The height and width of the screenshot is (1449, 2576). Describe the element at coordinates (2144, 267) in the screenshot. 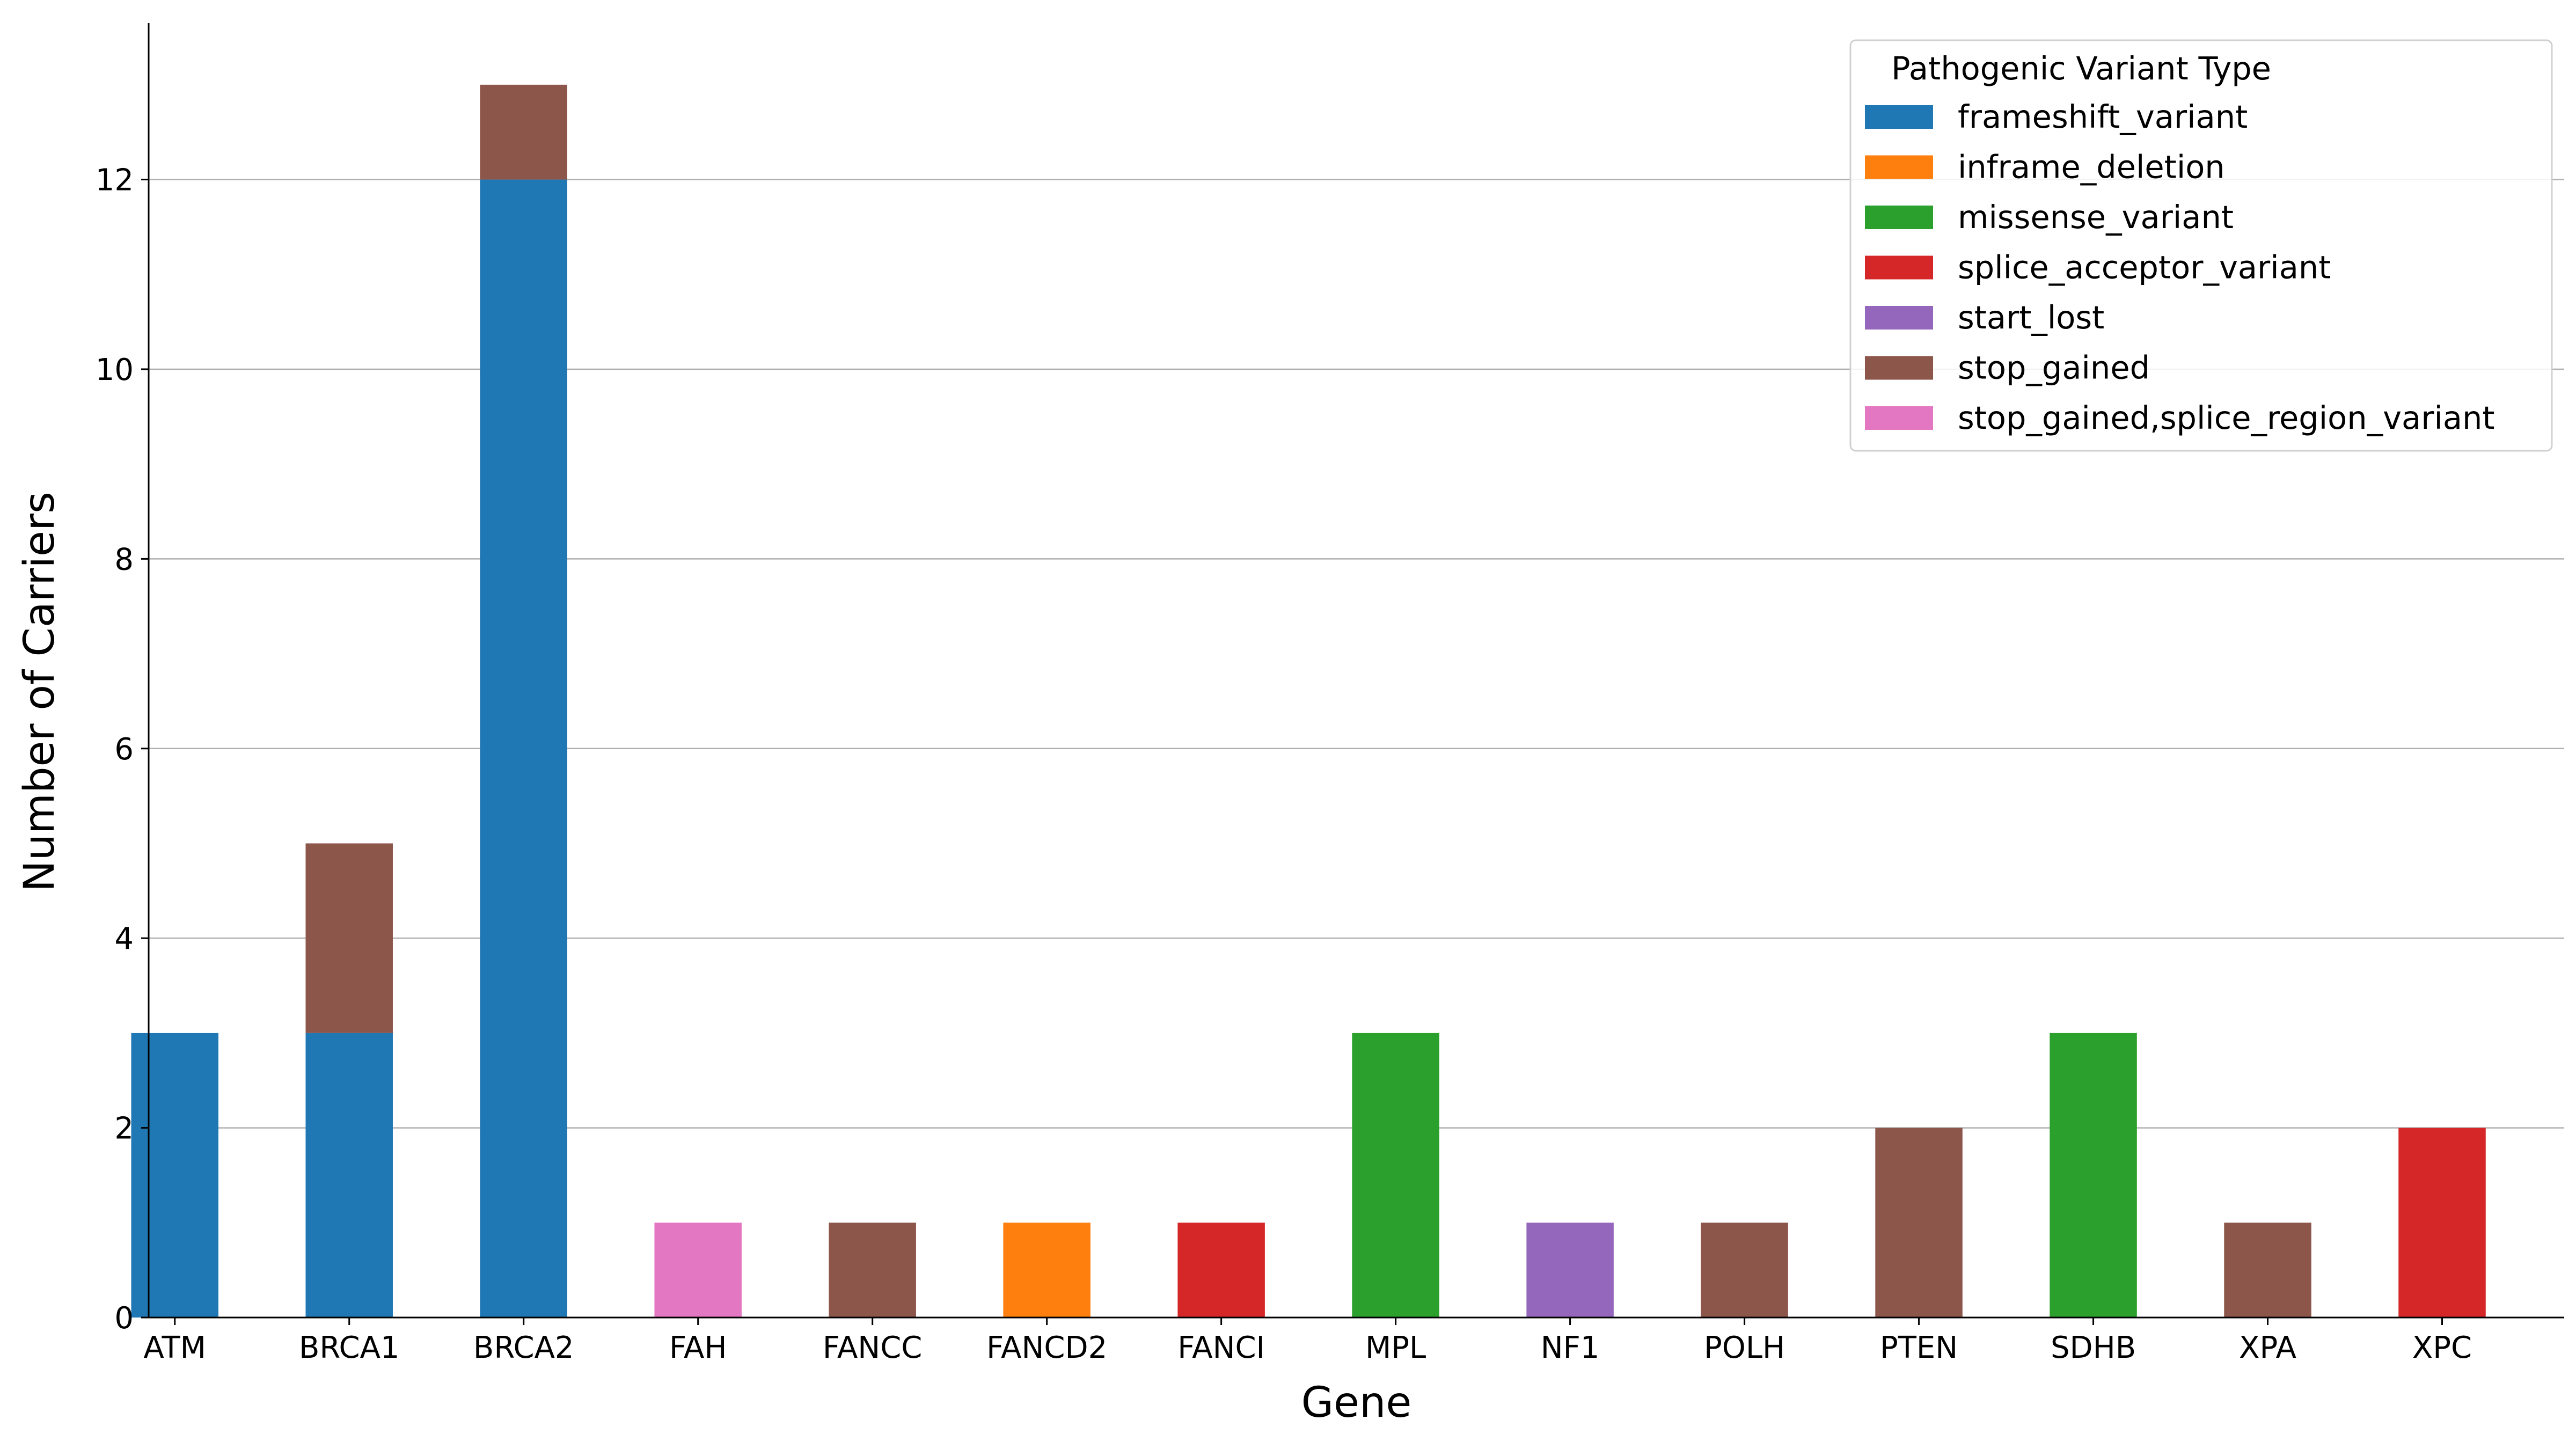

I see `legend-label: splice_acceptor_variant` at that location.